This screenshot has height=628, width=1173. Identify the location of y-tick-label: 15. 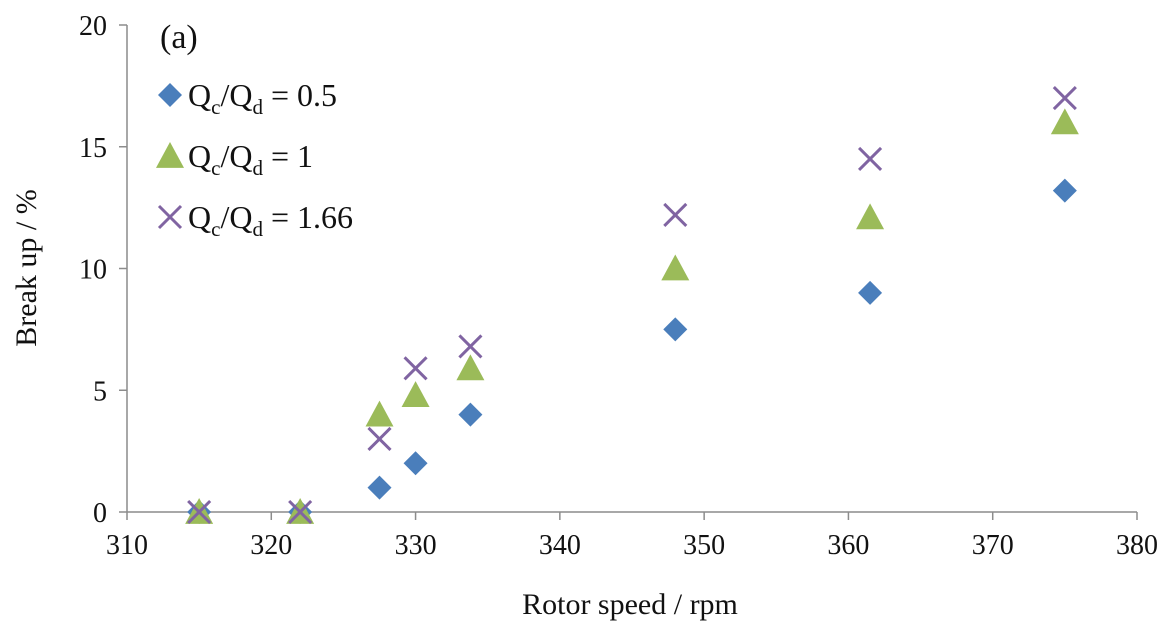
(93, 148).